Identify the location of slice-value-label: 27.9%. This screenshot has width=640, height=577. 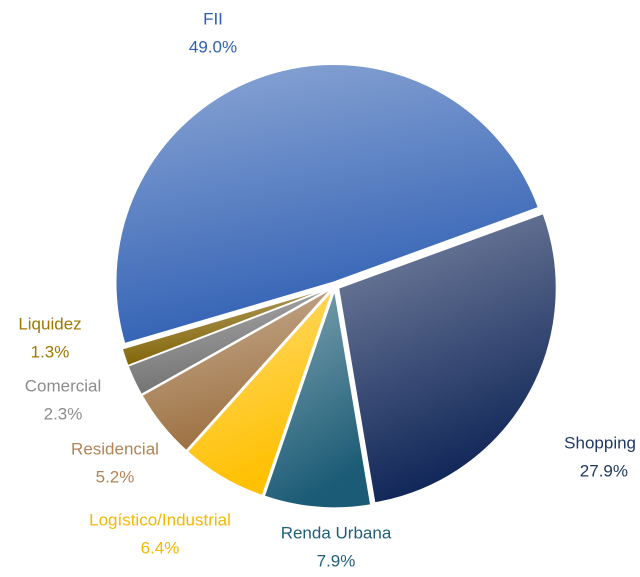
(604, 470).